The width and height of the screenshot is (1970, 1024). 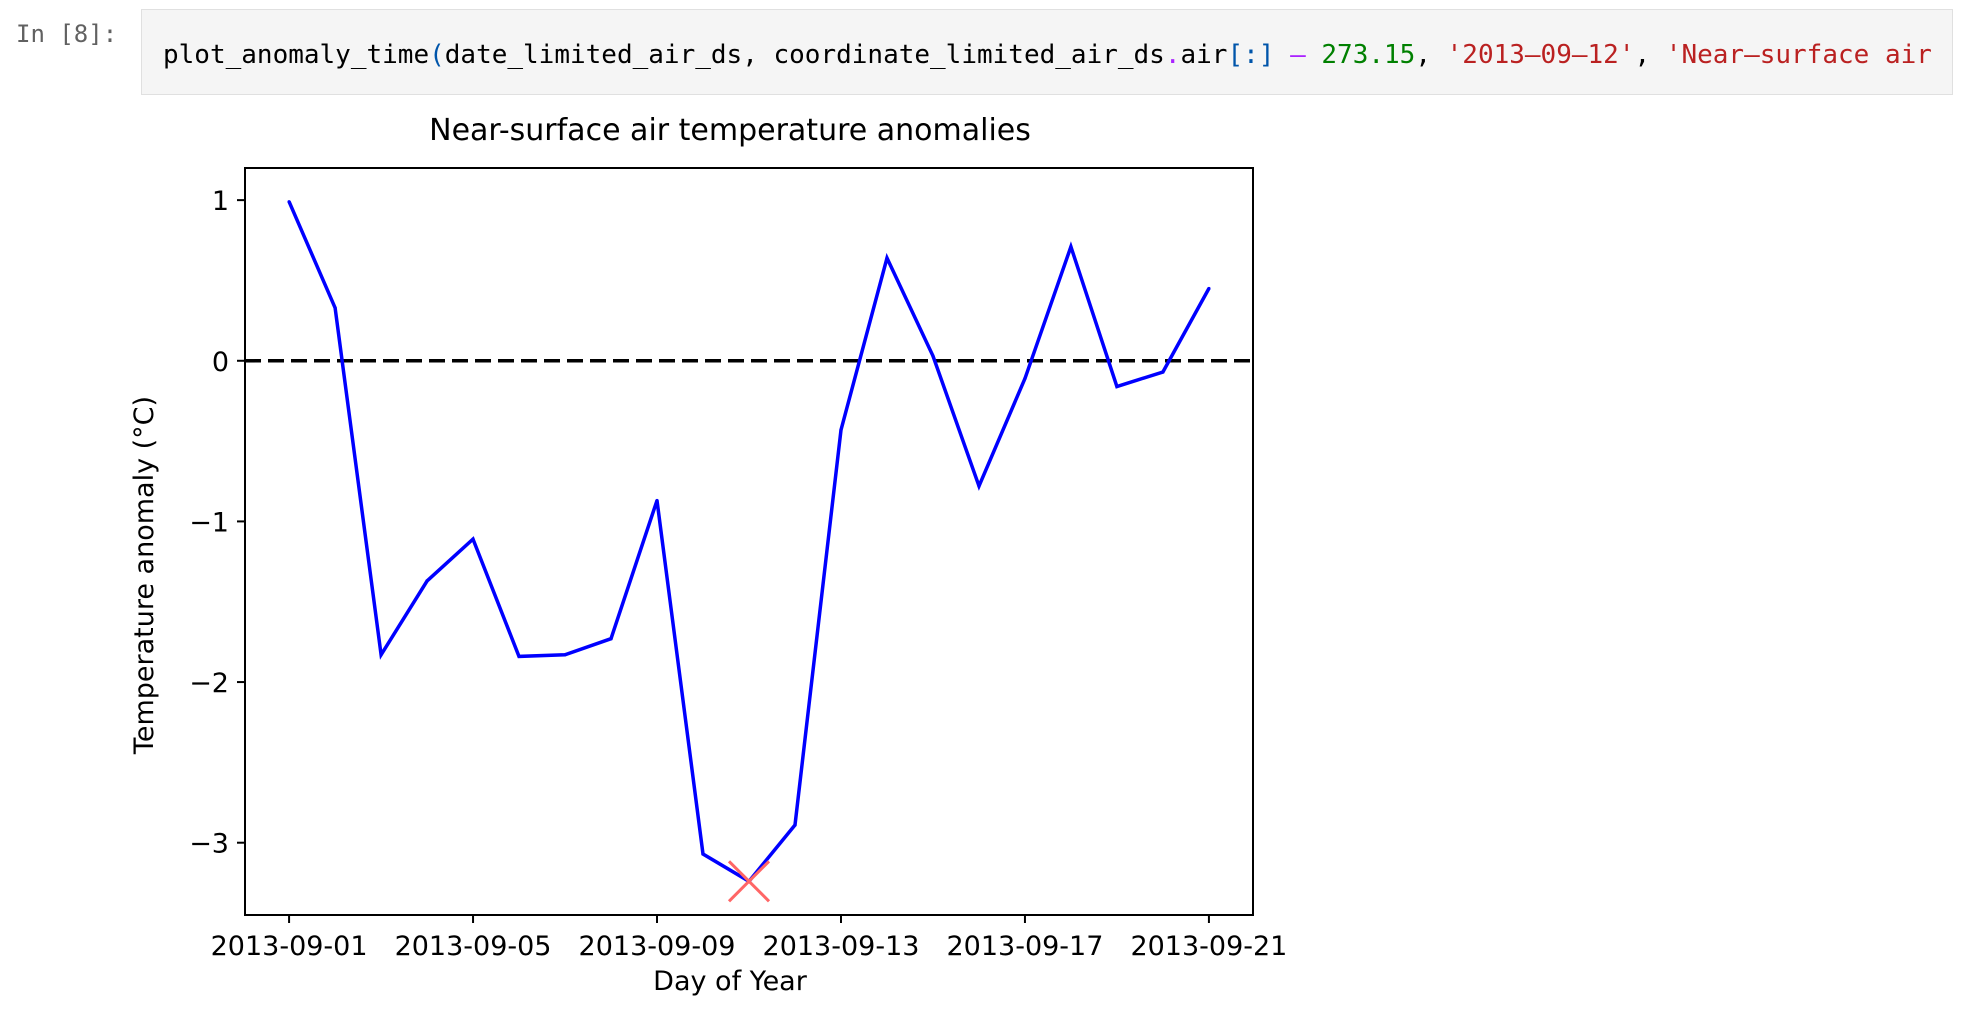 What do you see at coordinates (145, 575) in the screenshot?
I see `y-axis-label: Temperature anomaly (°C)` at bounding box center [145, 575].